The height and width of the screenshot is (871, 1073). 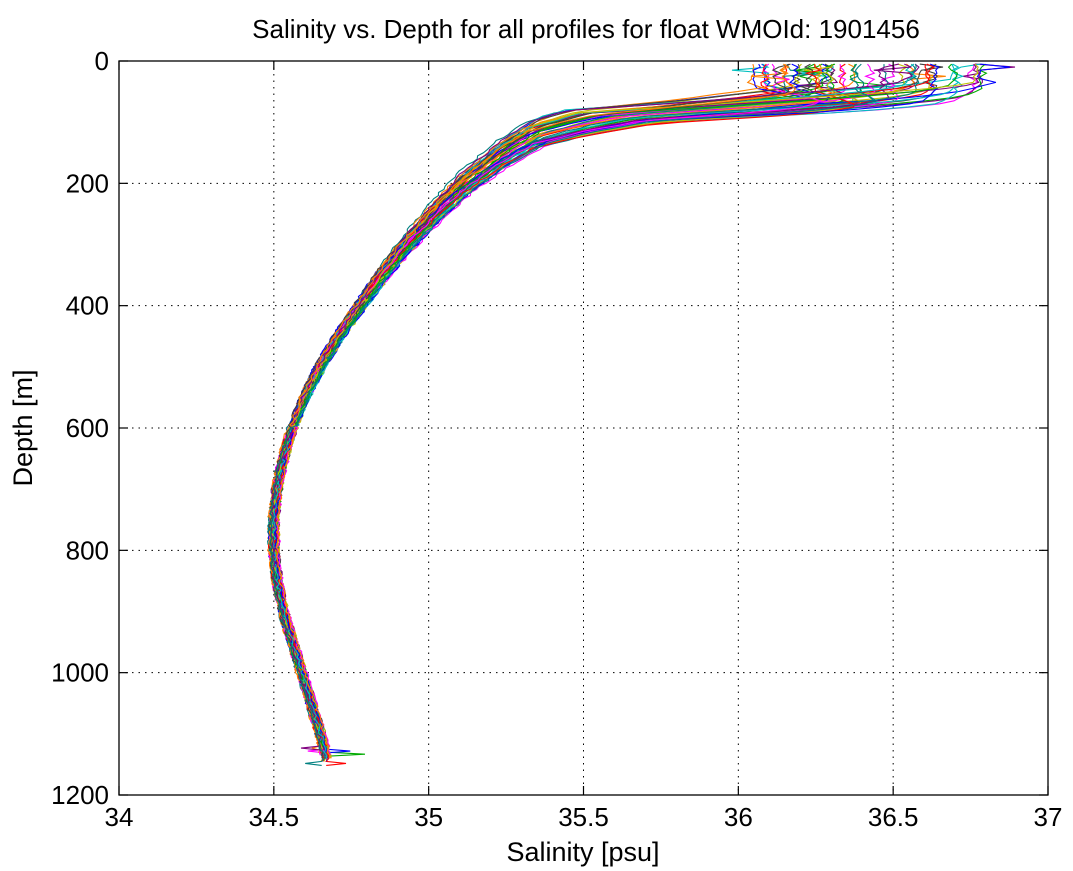 What do you see at coordinates (80, 795) in the screenshot?
I see `y-tick-label: 1200` at bounding box center [80, 795].